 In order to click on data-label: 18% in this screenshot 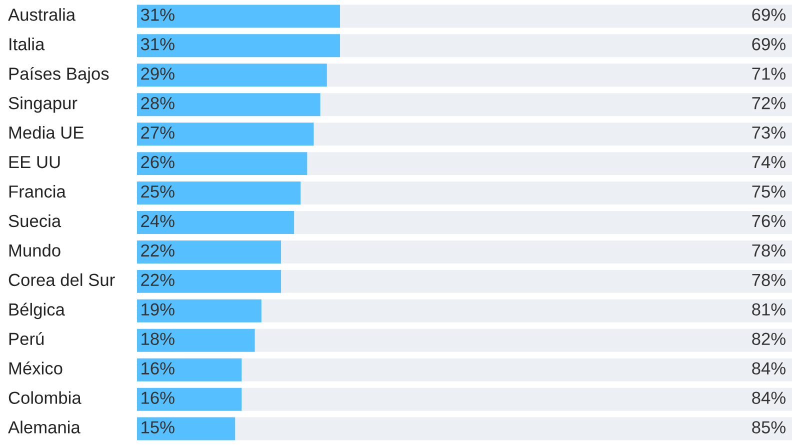, I will do `click(158, 339)`.